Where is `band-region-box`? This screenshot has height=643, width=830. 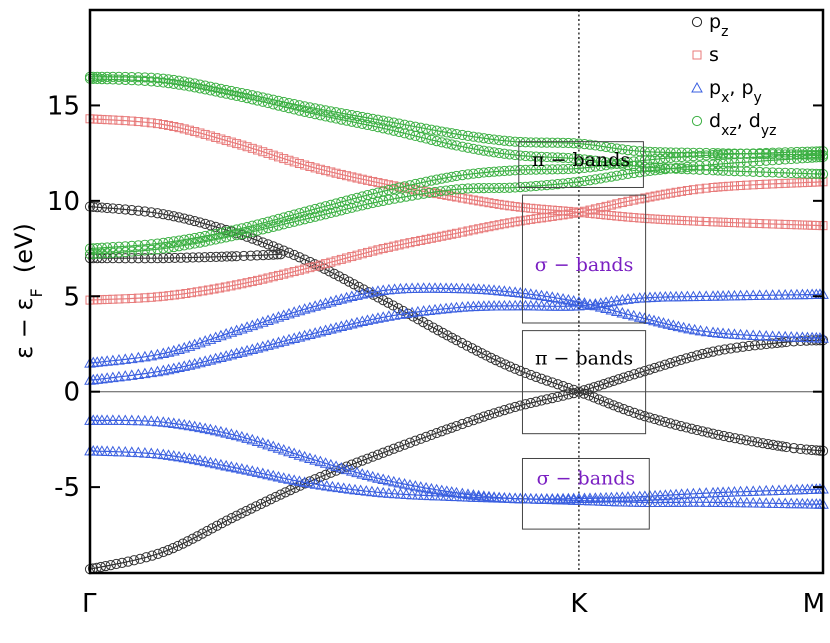
band-region-box is located at coordinates (584, 382).